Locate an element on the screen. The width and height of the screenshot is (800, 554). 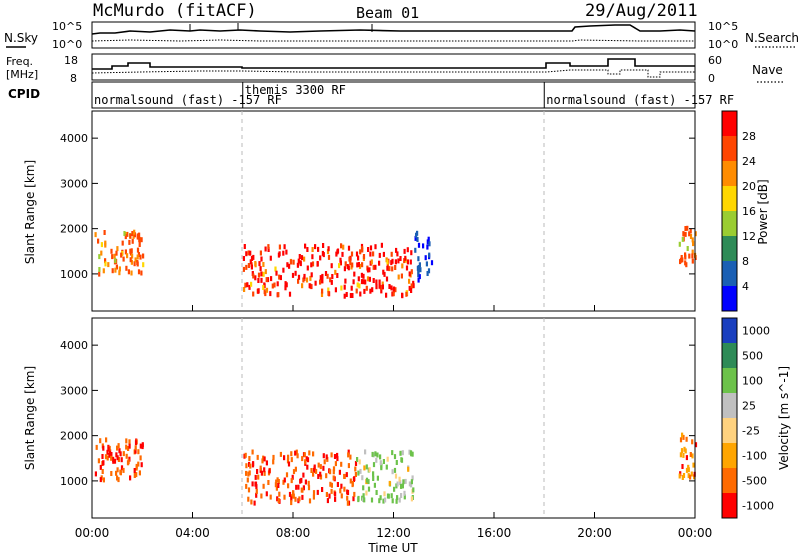
x-tick-label: 00:00 is located at coordinates (92, 533).